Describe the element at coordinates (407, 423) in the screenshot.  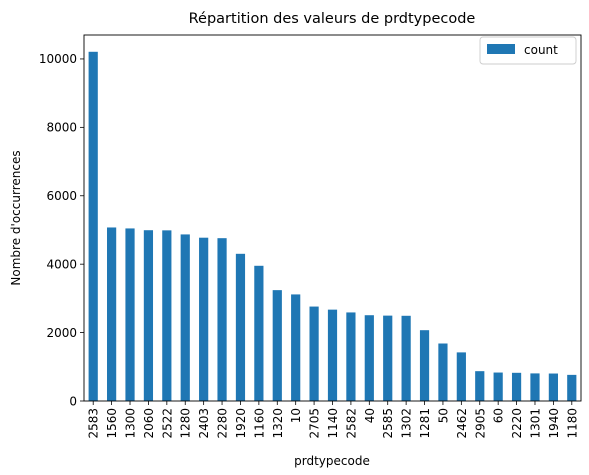
I see `x-tick-label: 1302` at that location.